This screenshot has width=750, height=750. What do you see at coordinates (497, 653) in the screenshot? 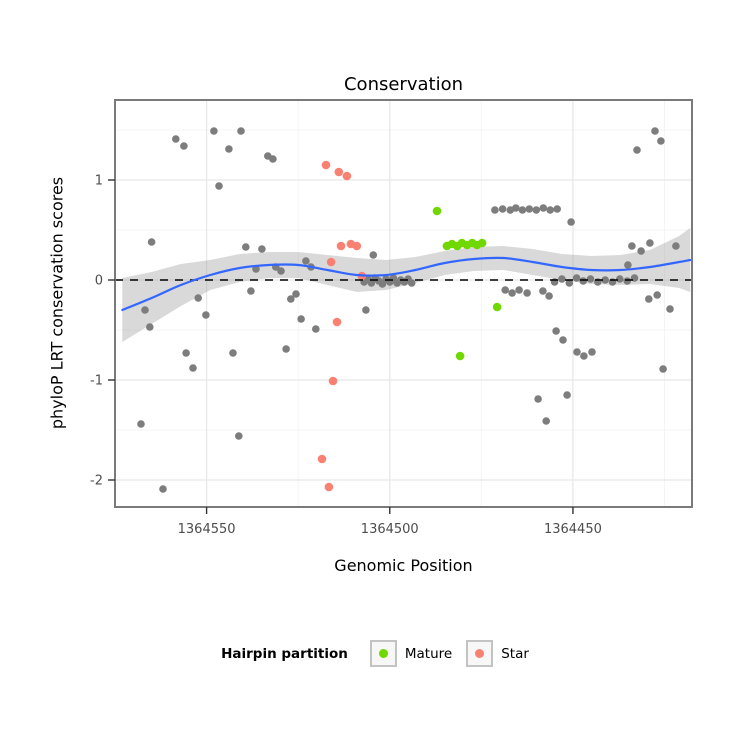
I see `legend-item-star: Star` at bounding box center [497, 653].